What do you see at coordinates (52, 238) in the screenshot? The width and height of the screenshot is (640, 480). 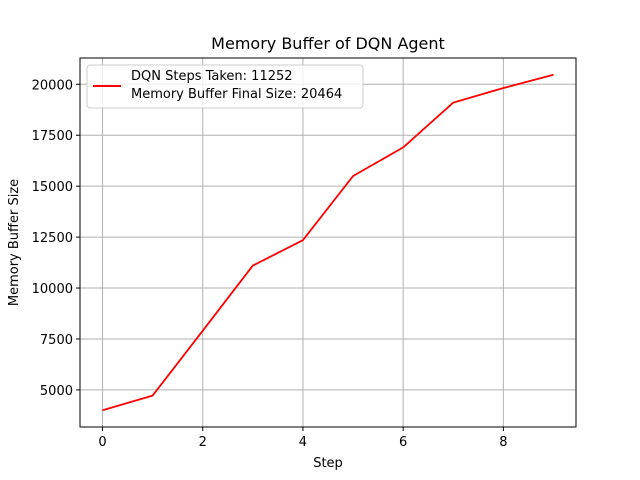 I see `y-tick-label: 12500` at bounding box center [52, 238].